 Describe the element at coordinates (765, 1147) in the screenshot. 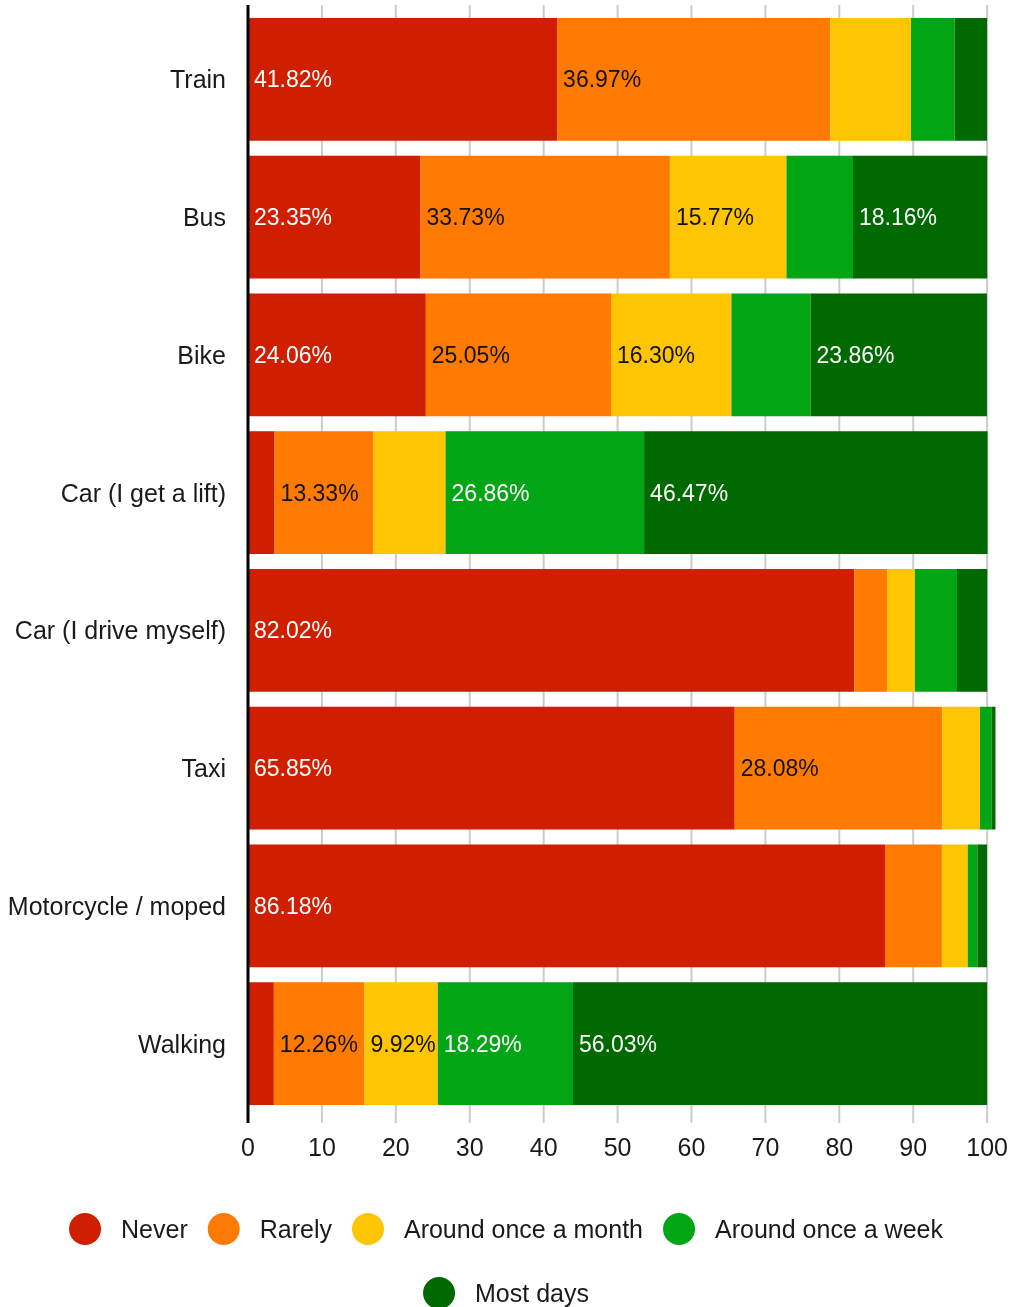

I see `x-tick-label: 70` at that location.